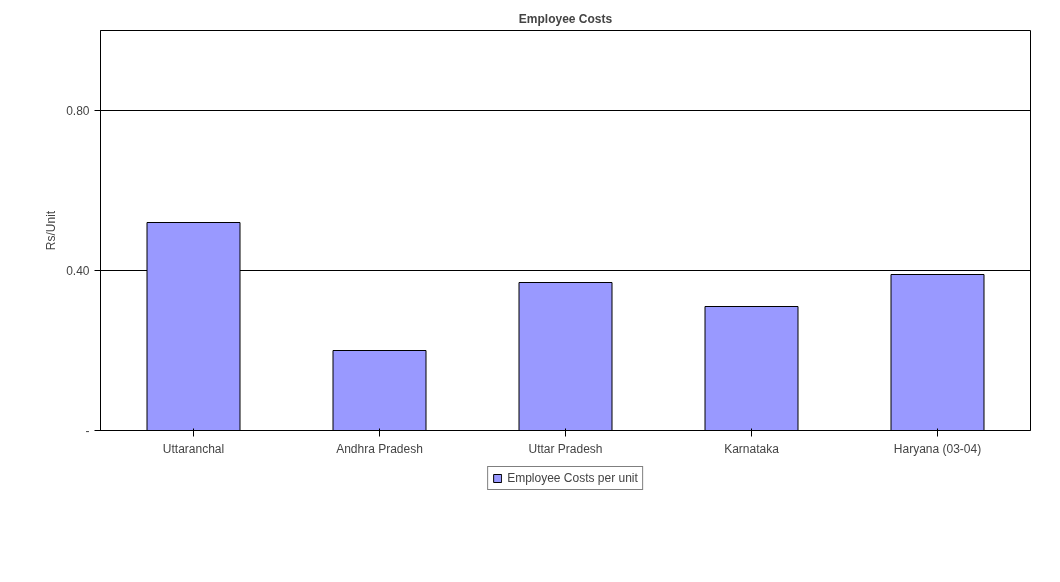 This screenshot has height=582, width=1060. Describe the element at coordinates (752, 448) in the screenshot. I see `x-tick-label: Karnataka` at that location.